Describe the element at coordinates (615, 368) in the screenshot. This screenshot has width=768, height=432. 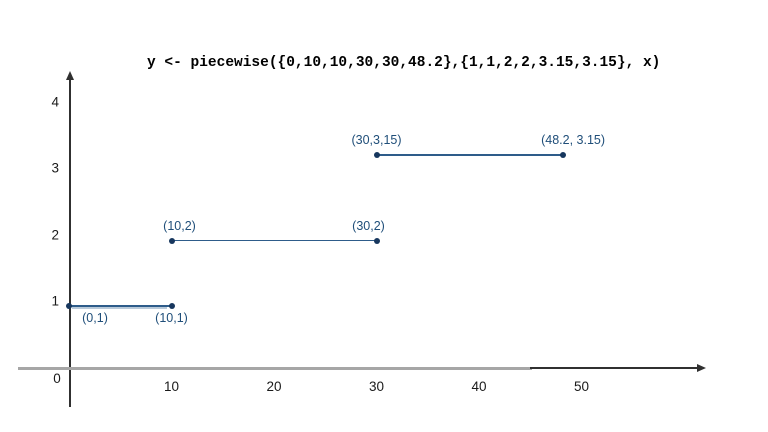
I see `x-axis` at that location.